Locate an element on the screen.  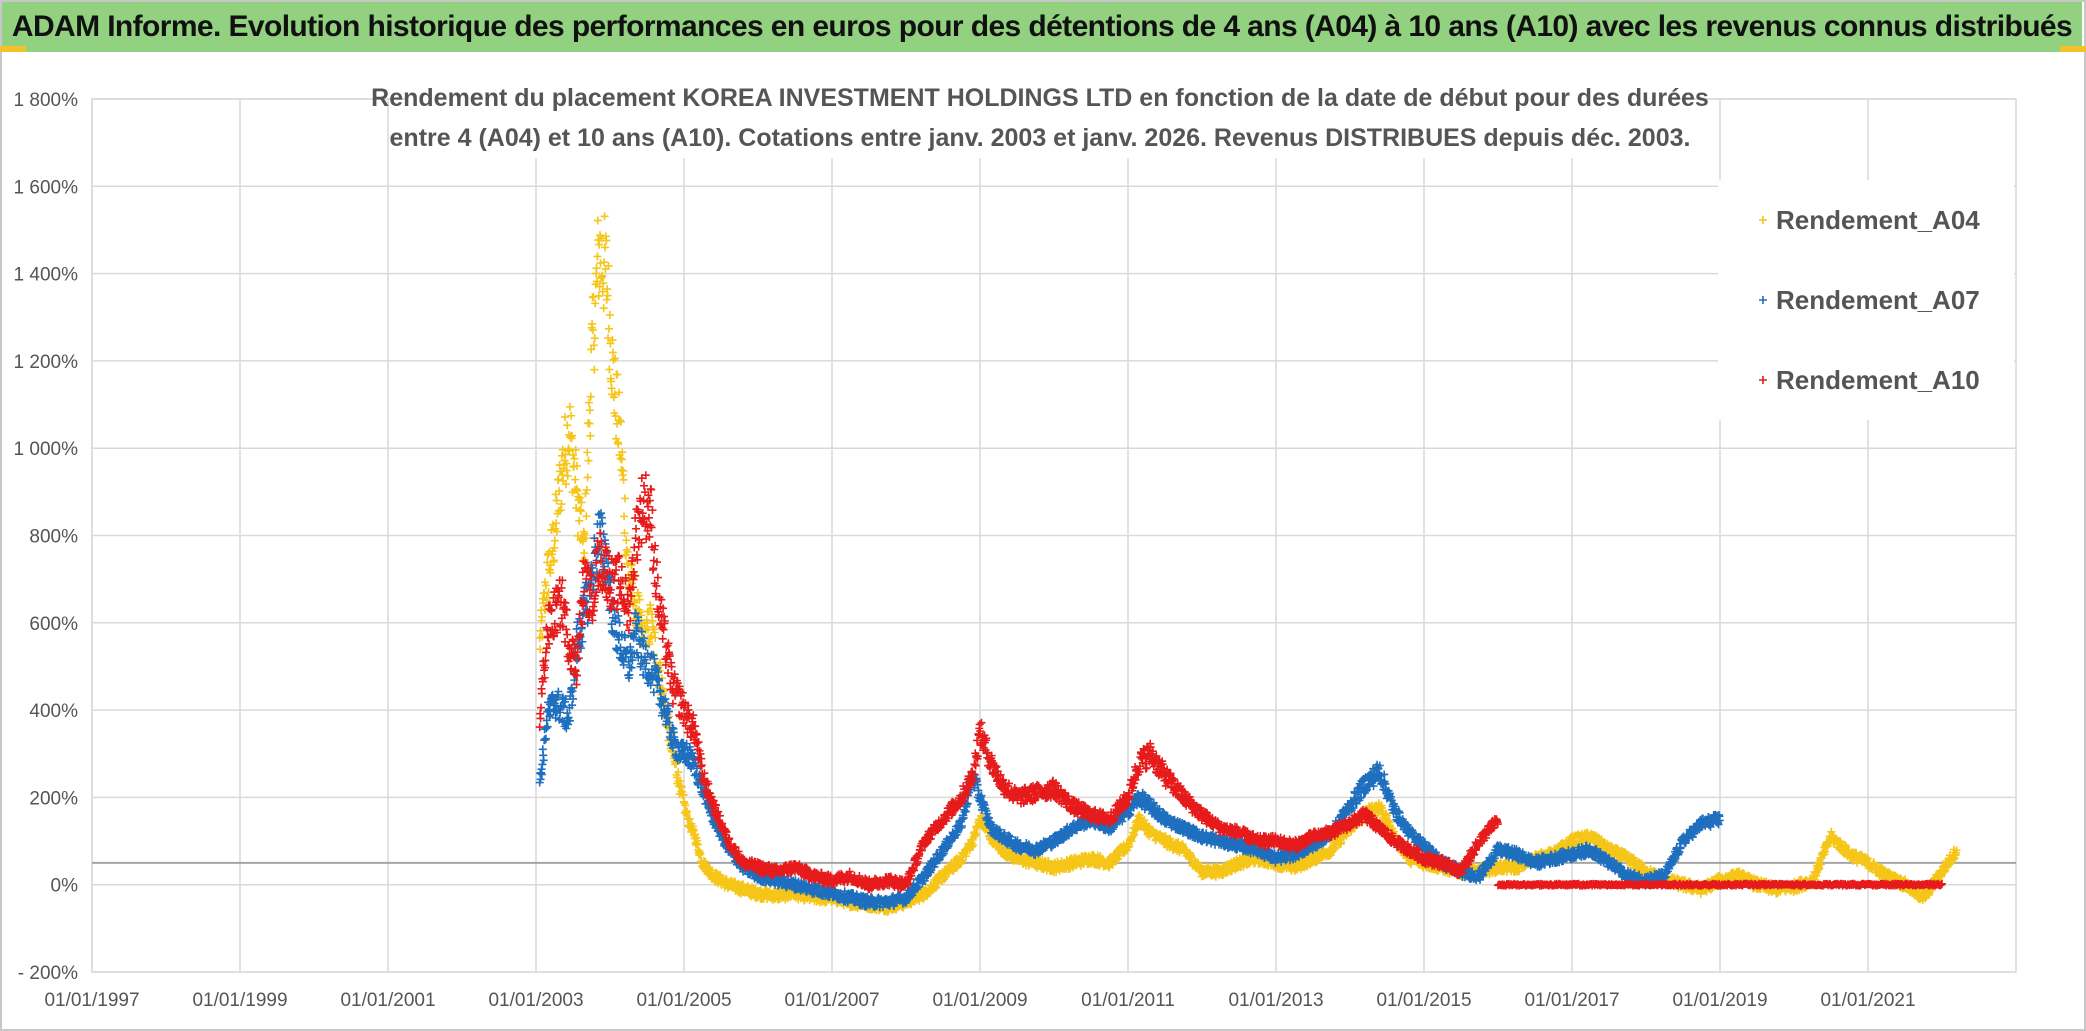
x-tick-label: 01/01/2015 is located at coordinates (1423, 1000).